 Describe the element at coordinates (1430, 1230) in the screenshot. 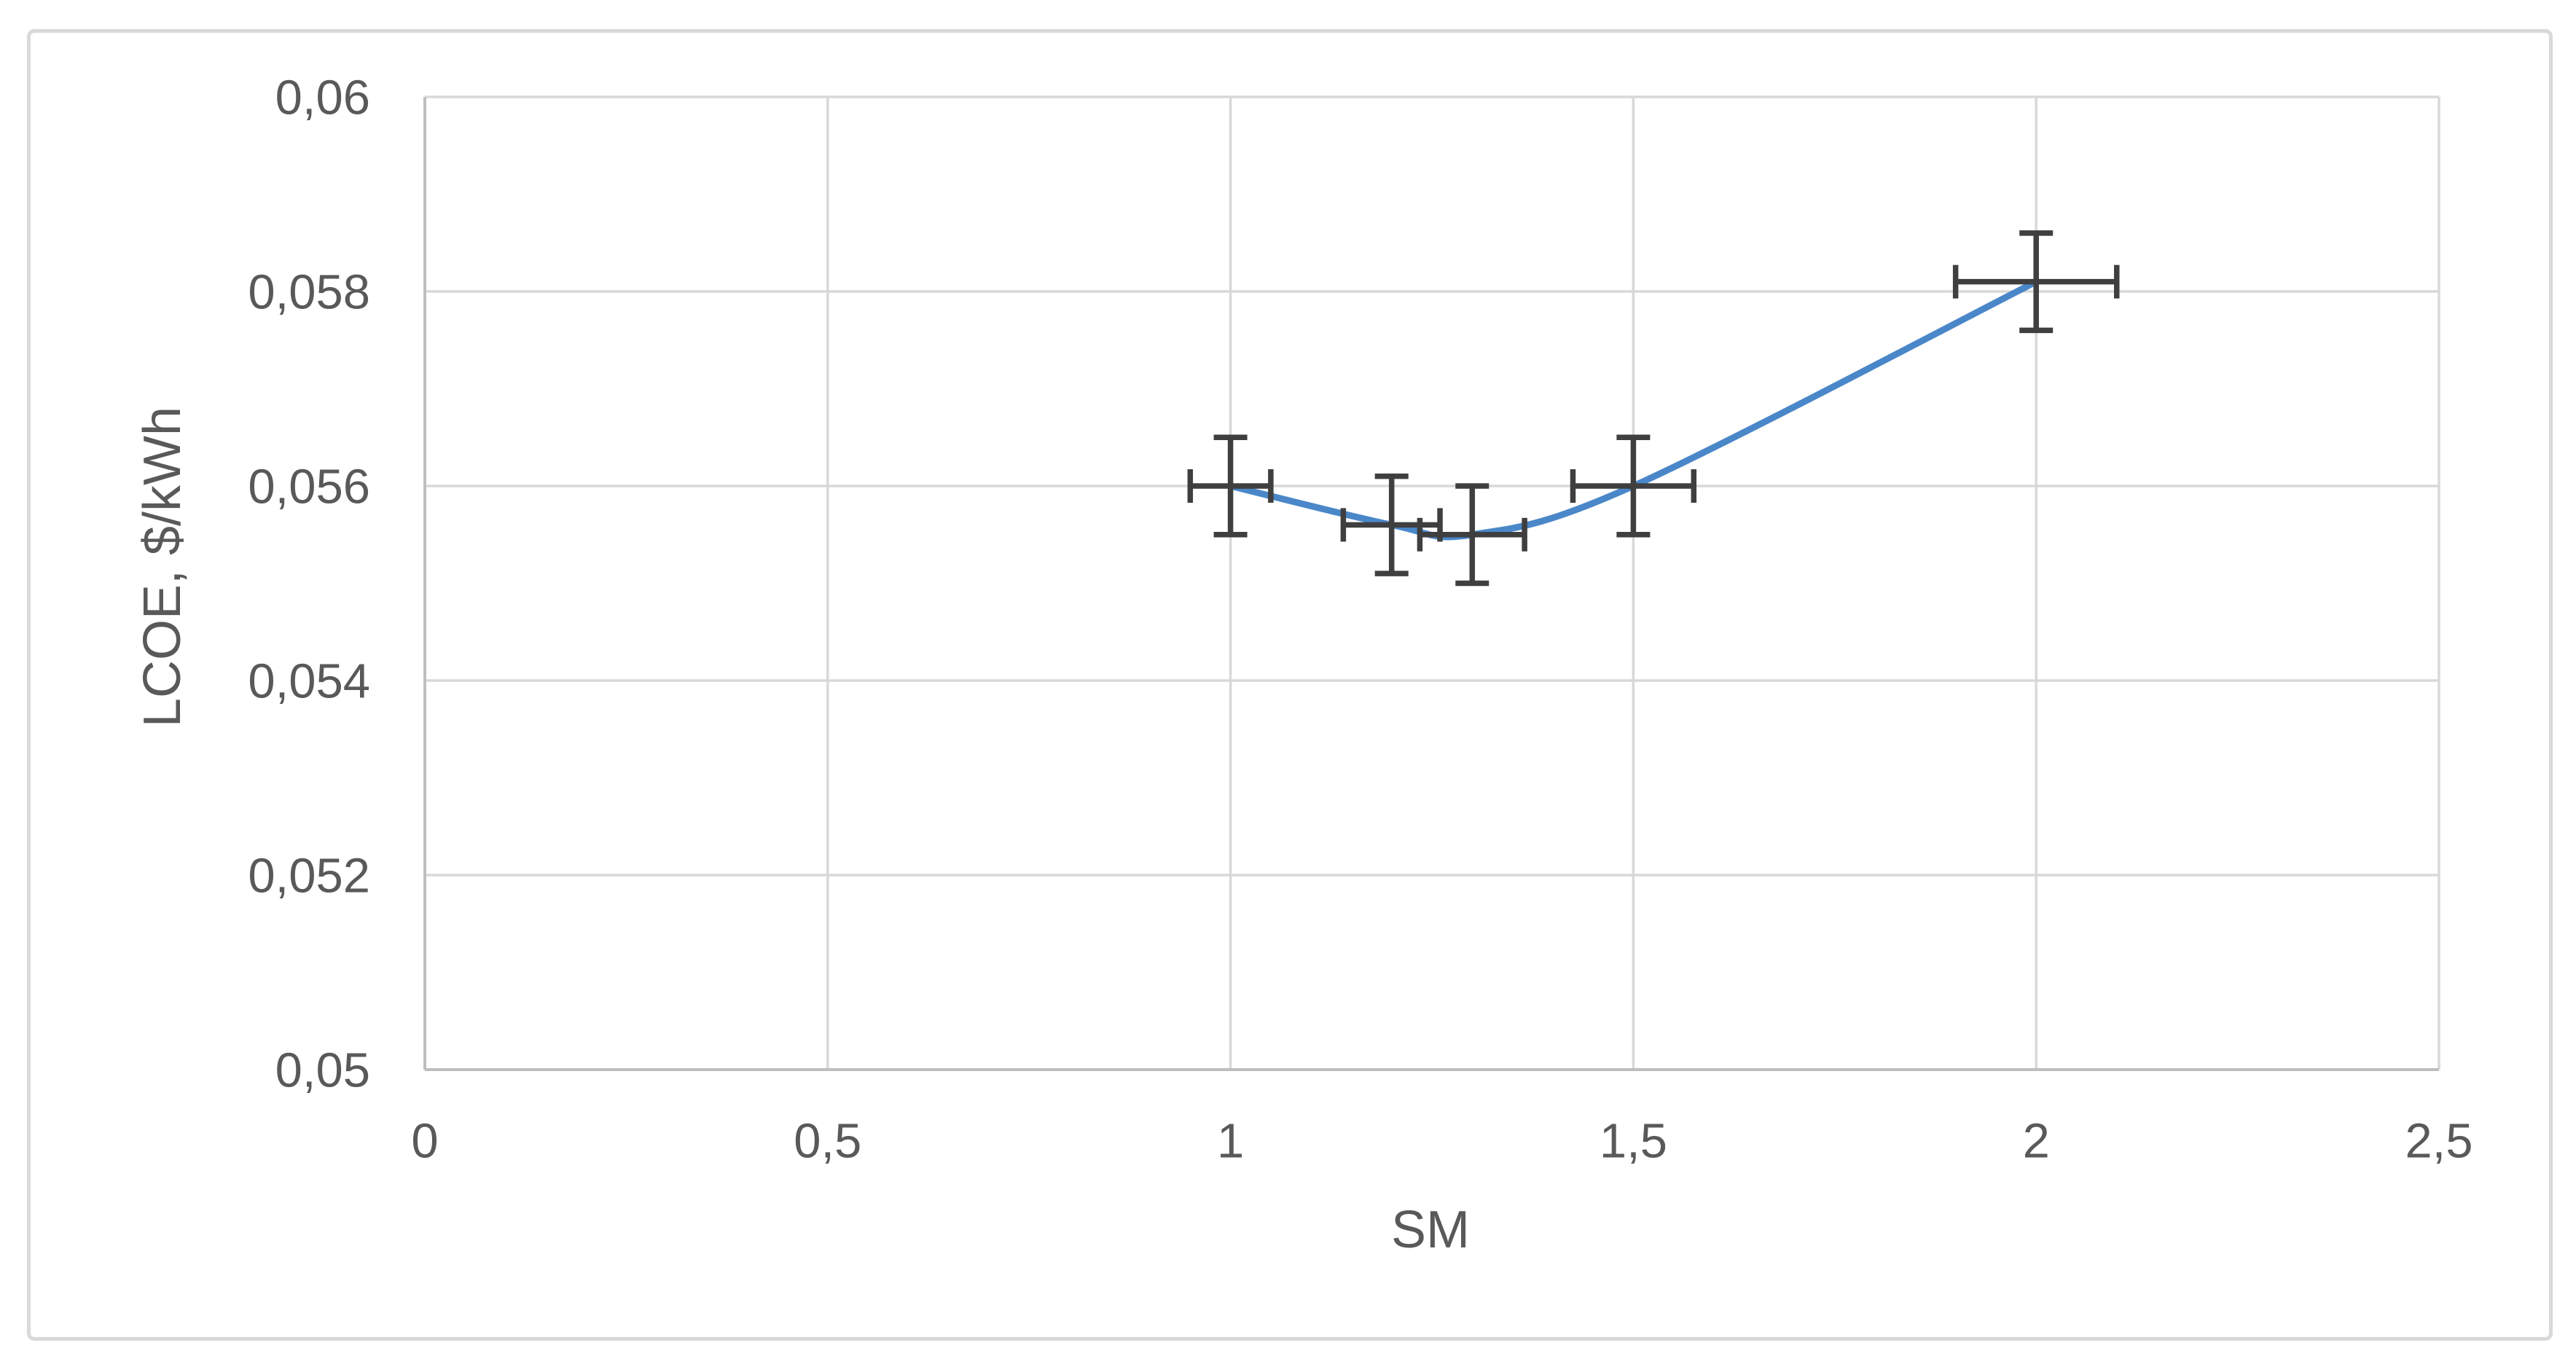

I see `x-axis-title: SM` at that location.